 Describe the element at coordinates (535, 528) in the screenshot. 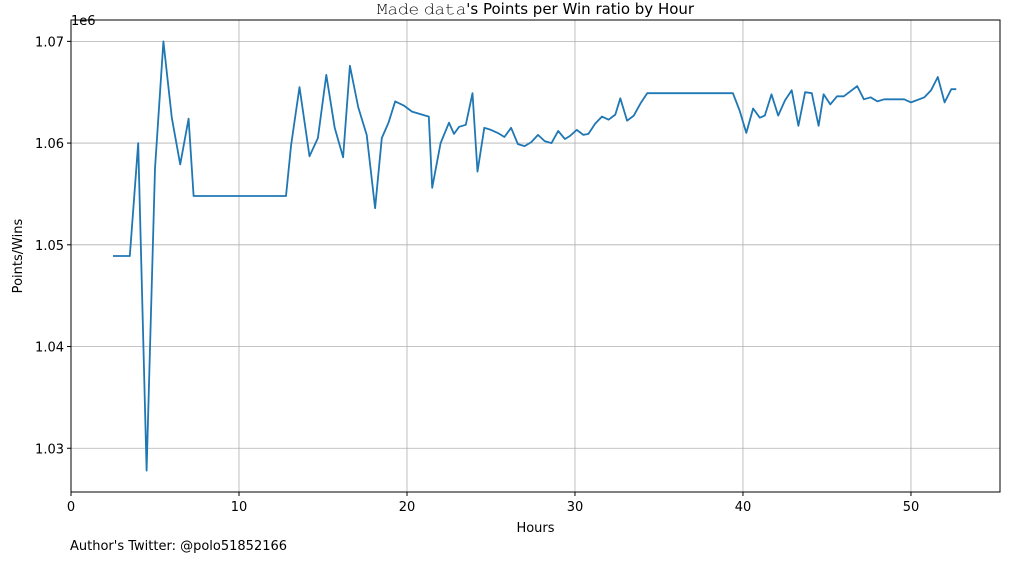

I see `x-axis-label: Hours` at that location.